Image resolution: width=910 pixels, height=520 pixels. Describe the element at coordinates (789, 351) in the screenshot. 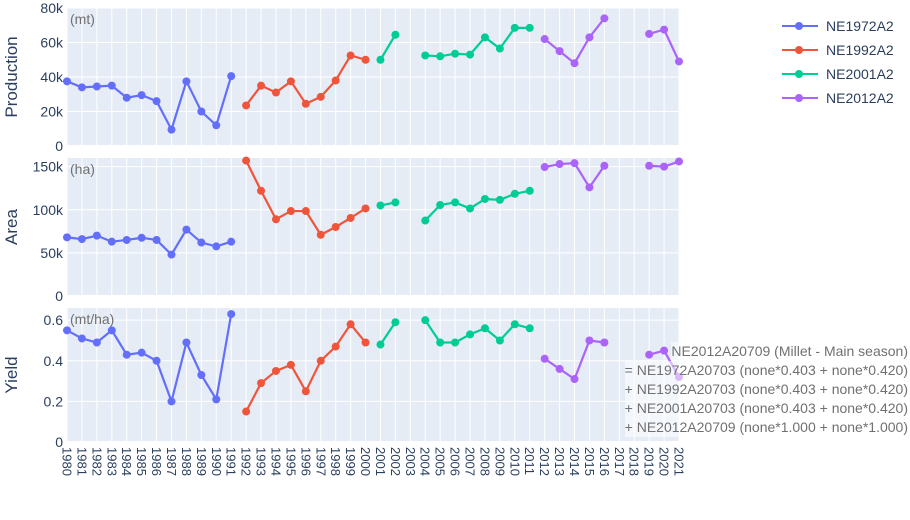

I see `annotation-line-1: NE2012A20709 (Millet - Main season)` at that location.